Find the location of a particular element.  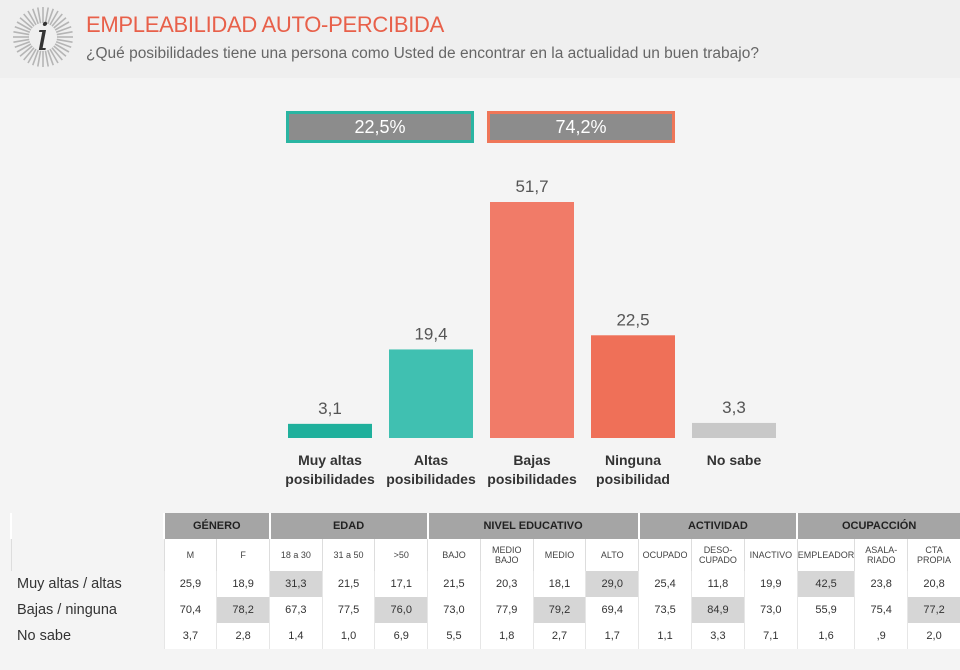

table-cell: 77,5 is located at coordinates (348, 610).